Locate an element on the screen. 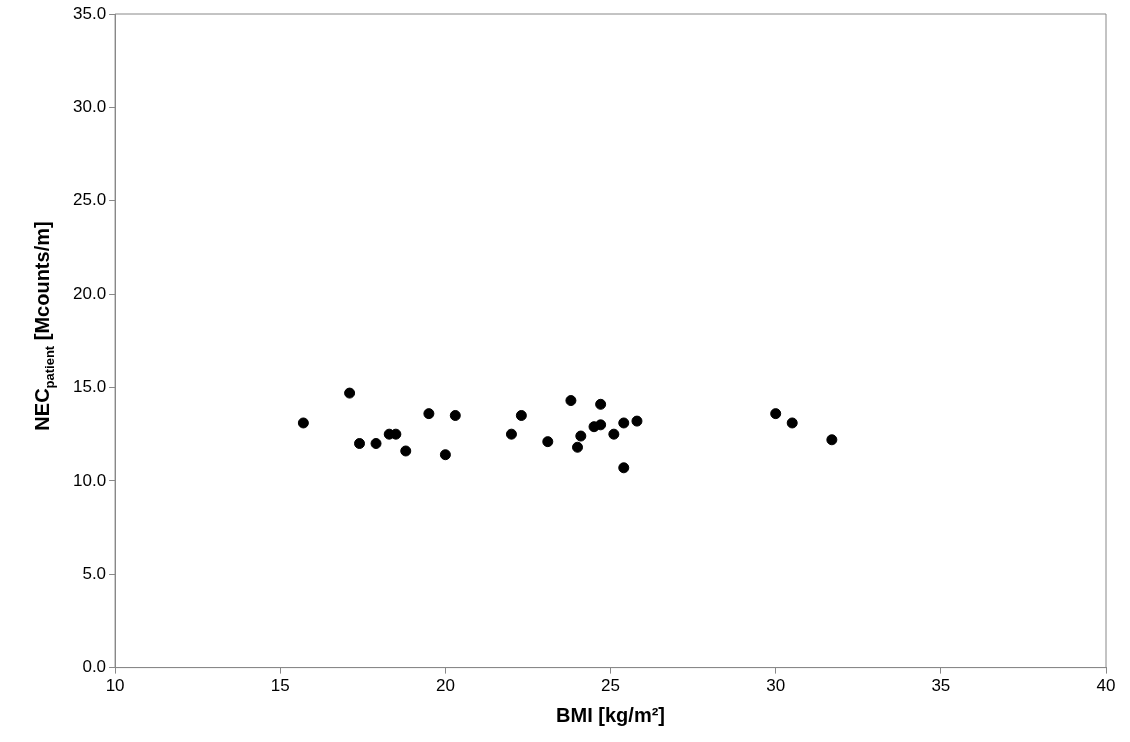 This screenshot has height=742, width=1130. x-tick-label: 20 is located at coordinates (445, 686).